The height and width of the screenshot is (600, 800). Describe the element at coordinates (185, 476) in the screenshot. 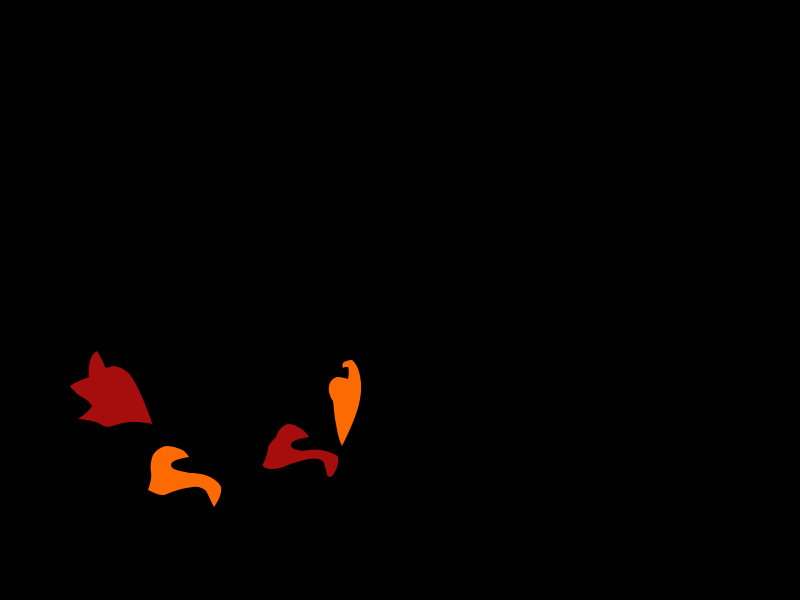

I see `orange-flame-sprite-lower-left` at that location.